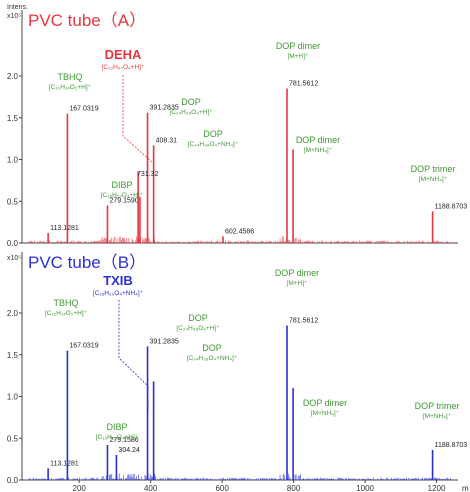  I want to click on x-tick-label: 1000, so click(365, 488).